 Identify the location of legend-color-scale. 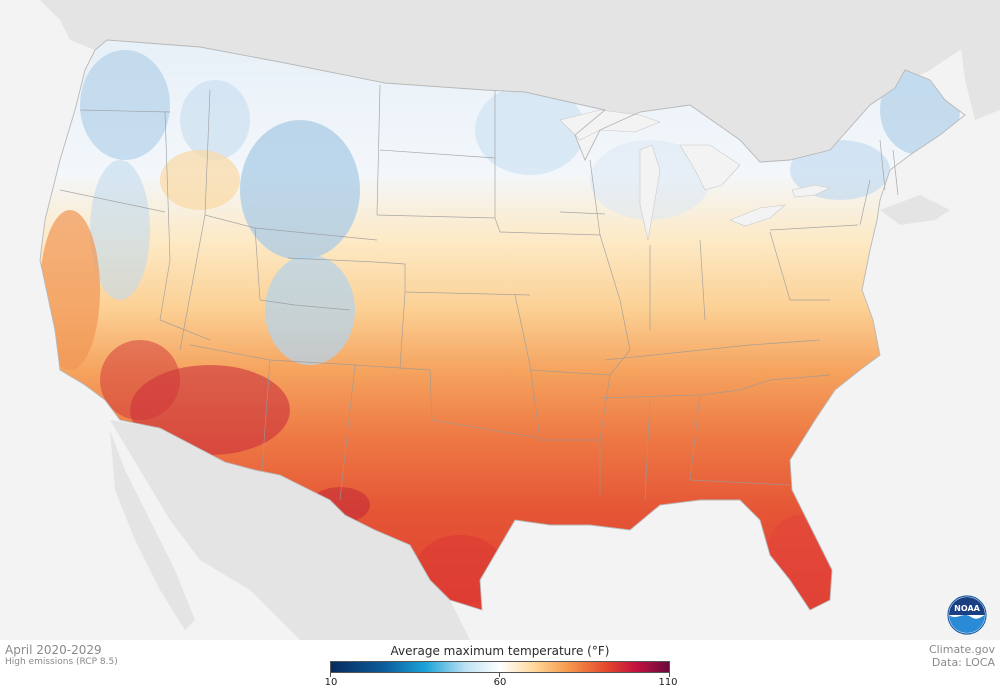
(500, 667).